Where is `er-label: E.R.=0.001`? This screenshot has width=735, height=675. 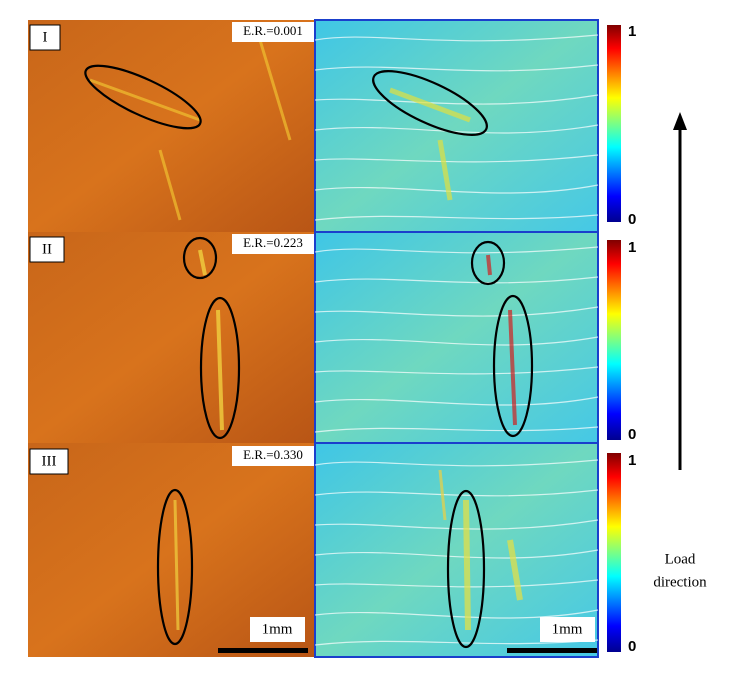
er-label: E.R.=0.001 is located at coordinates (273, 30).